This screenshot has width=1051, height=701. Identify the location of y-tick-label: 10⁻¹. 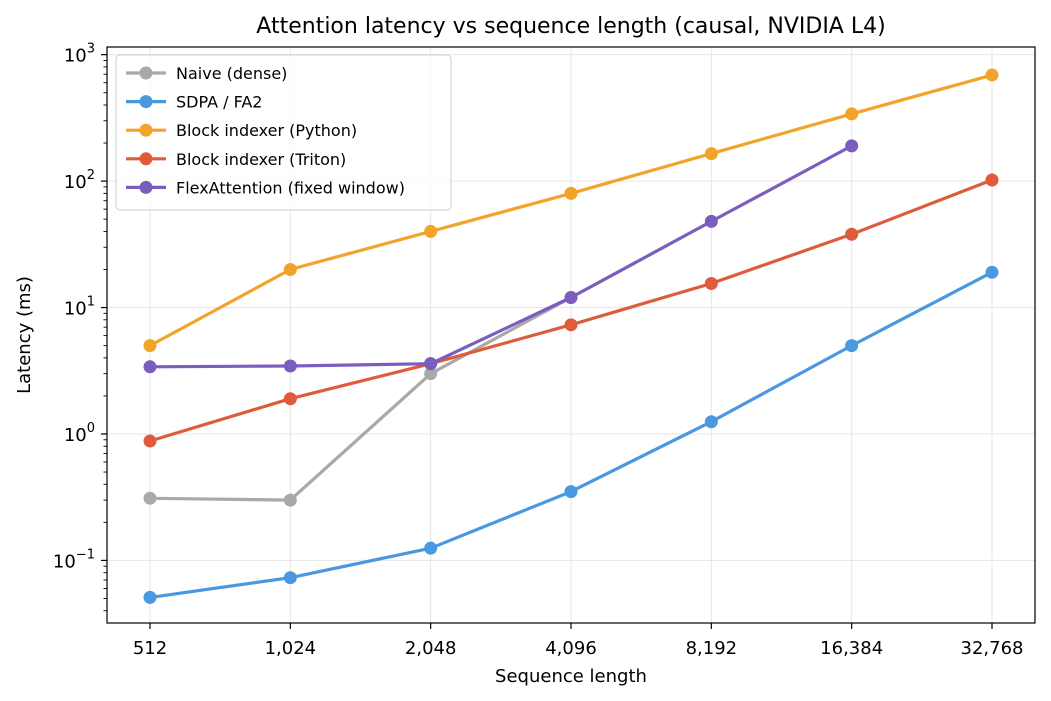
(74, 559).